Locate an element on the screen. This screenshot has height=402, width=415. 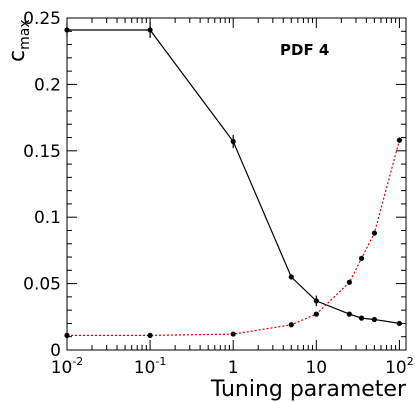
x-axis-label: Tuning parameter is located at coordinates (308, 389).